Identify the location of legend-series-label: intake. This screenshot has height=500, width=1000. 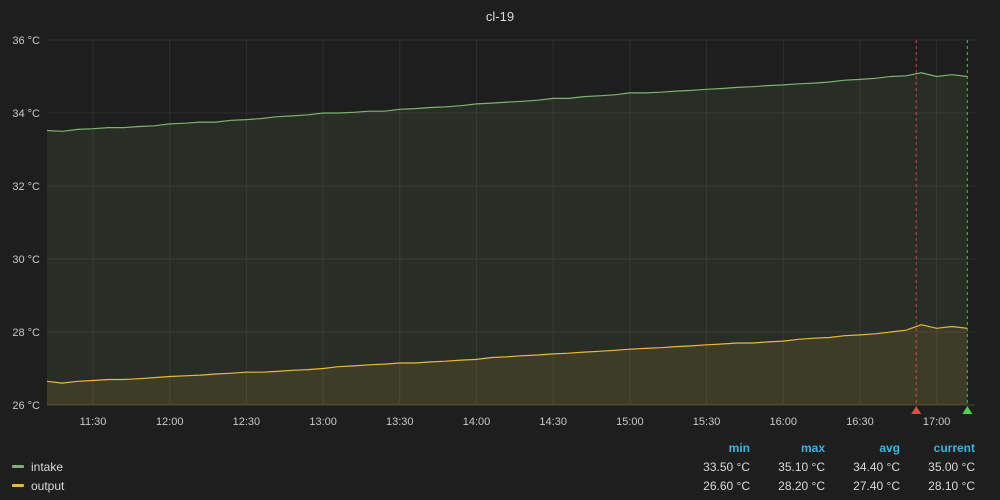
(47, 466).